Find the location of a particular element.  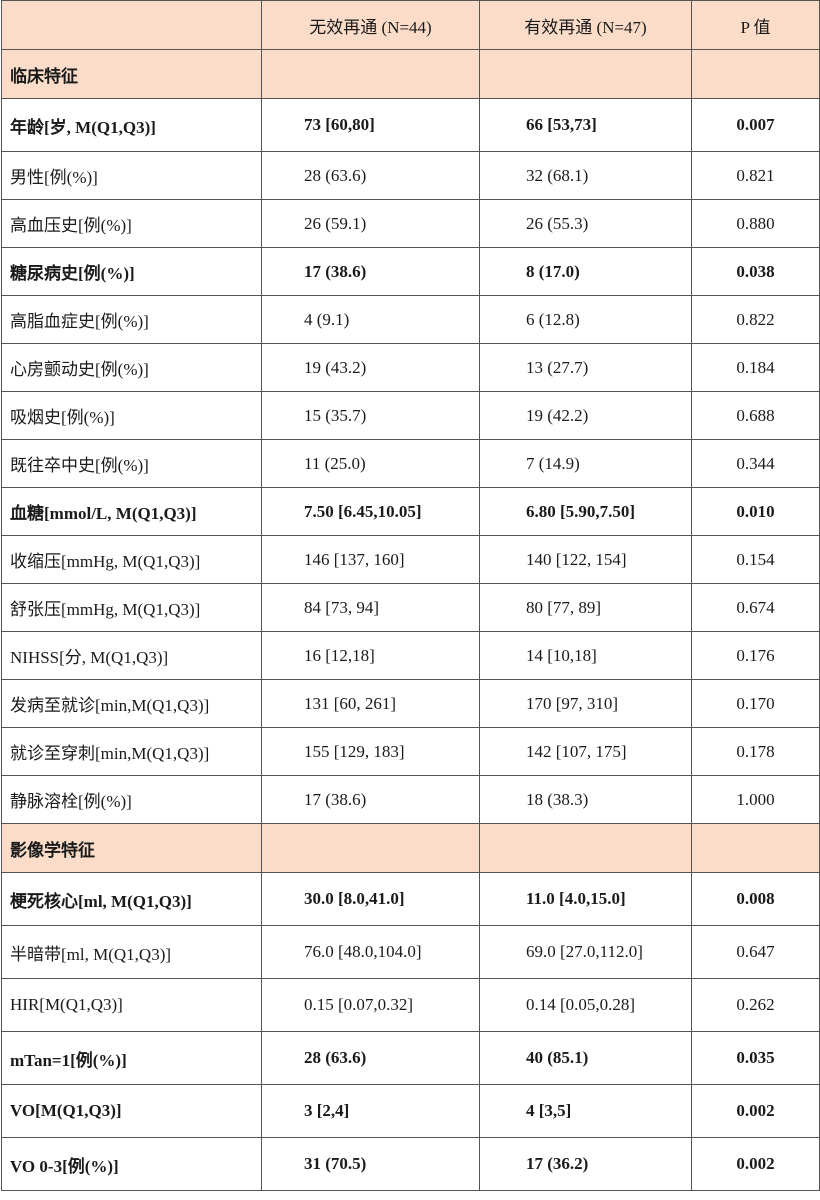

table-row: 高脂血症史[例(%)] 4 (9.1) 6 (12.8) 0.822 is located at coordinates (410, 319).